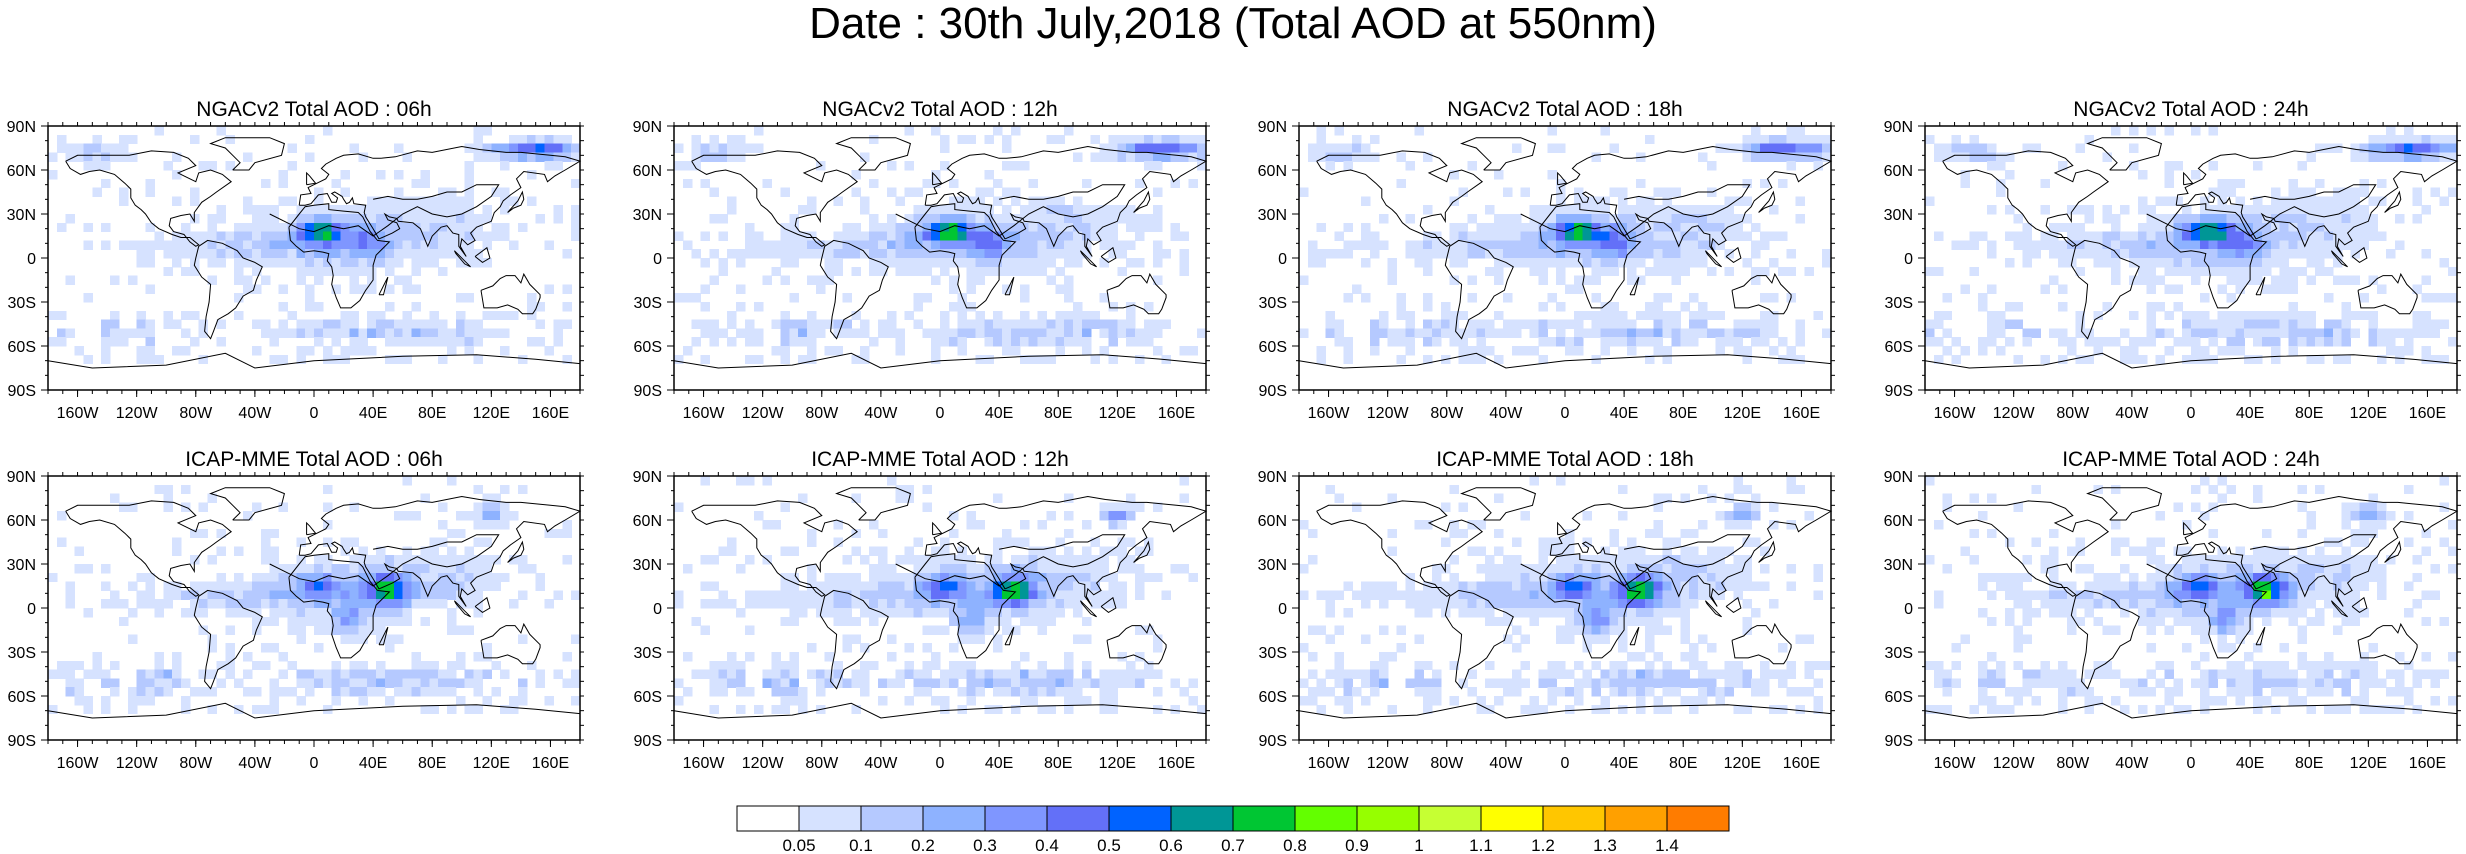 This screenshot has width=2466, height=854. What do you see at coordinates (1047, 845) in the screenshot?
I see `colorbar-label: 0.4` at bounding box center [1047, 845].